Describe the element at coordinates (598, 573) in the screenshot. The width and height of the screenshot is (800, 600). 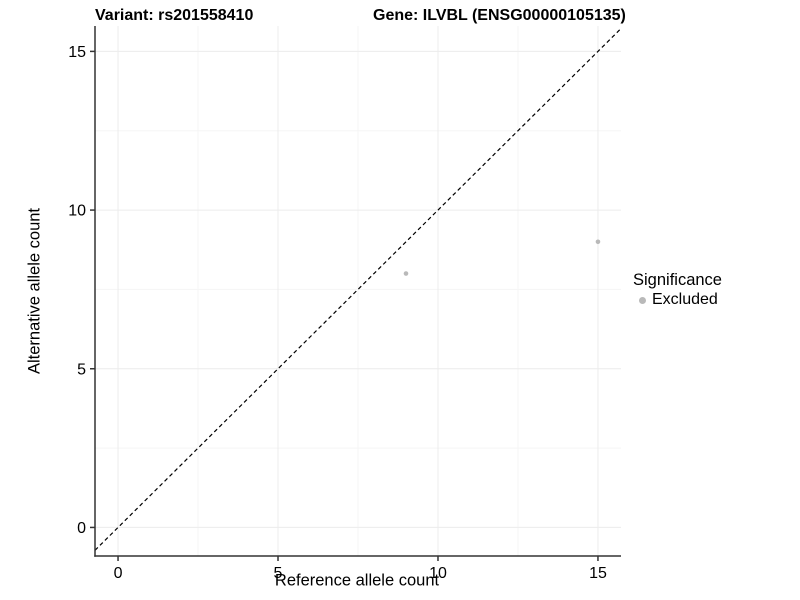
I see `x-tick-label: 15` at that location.